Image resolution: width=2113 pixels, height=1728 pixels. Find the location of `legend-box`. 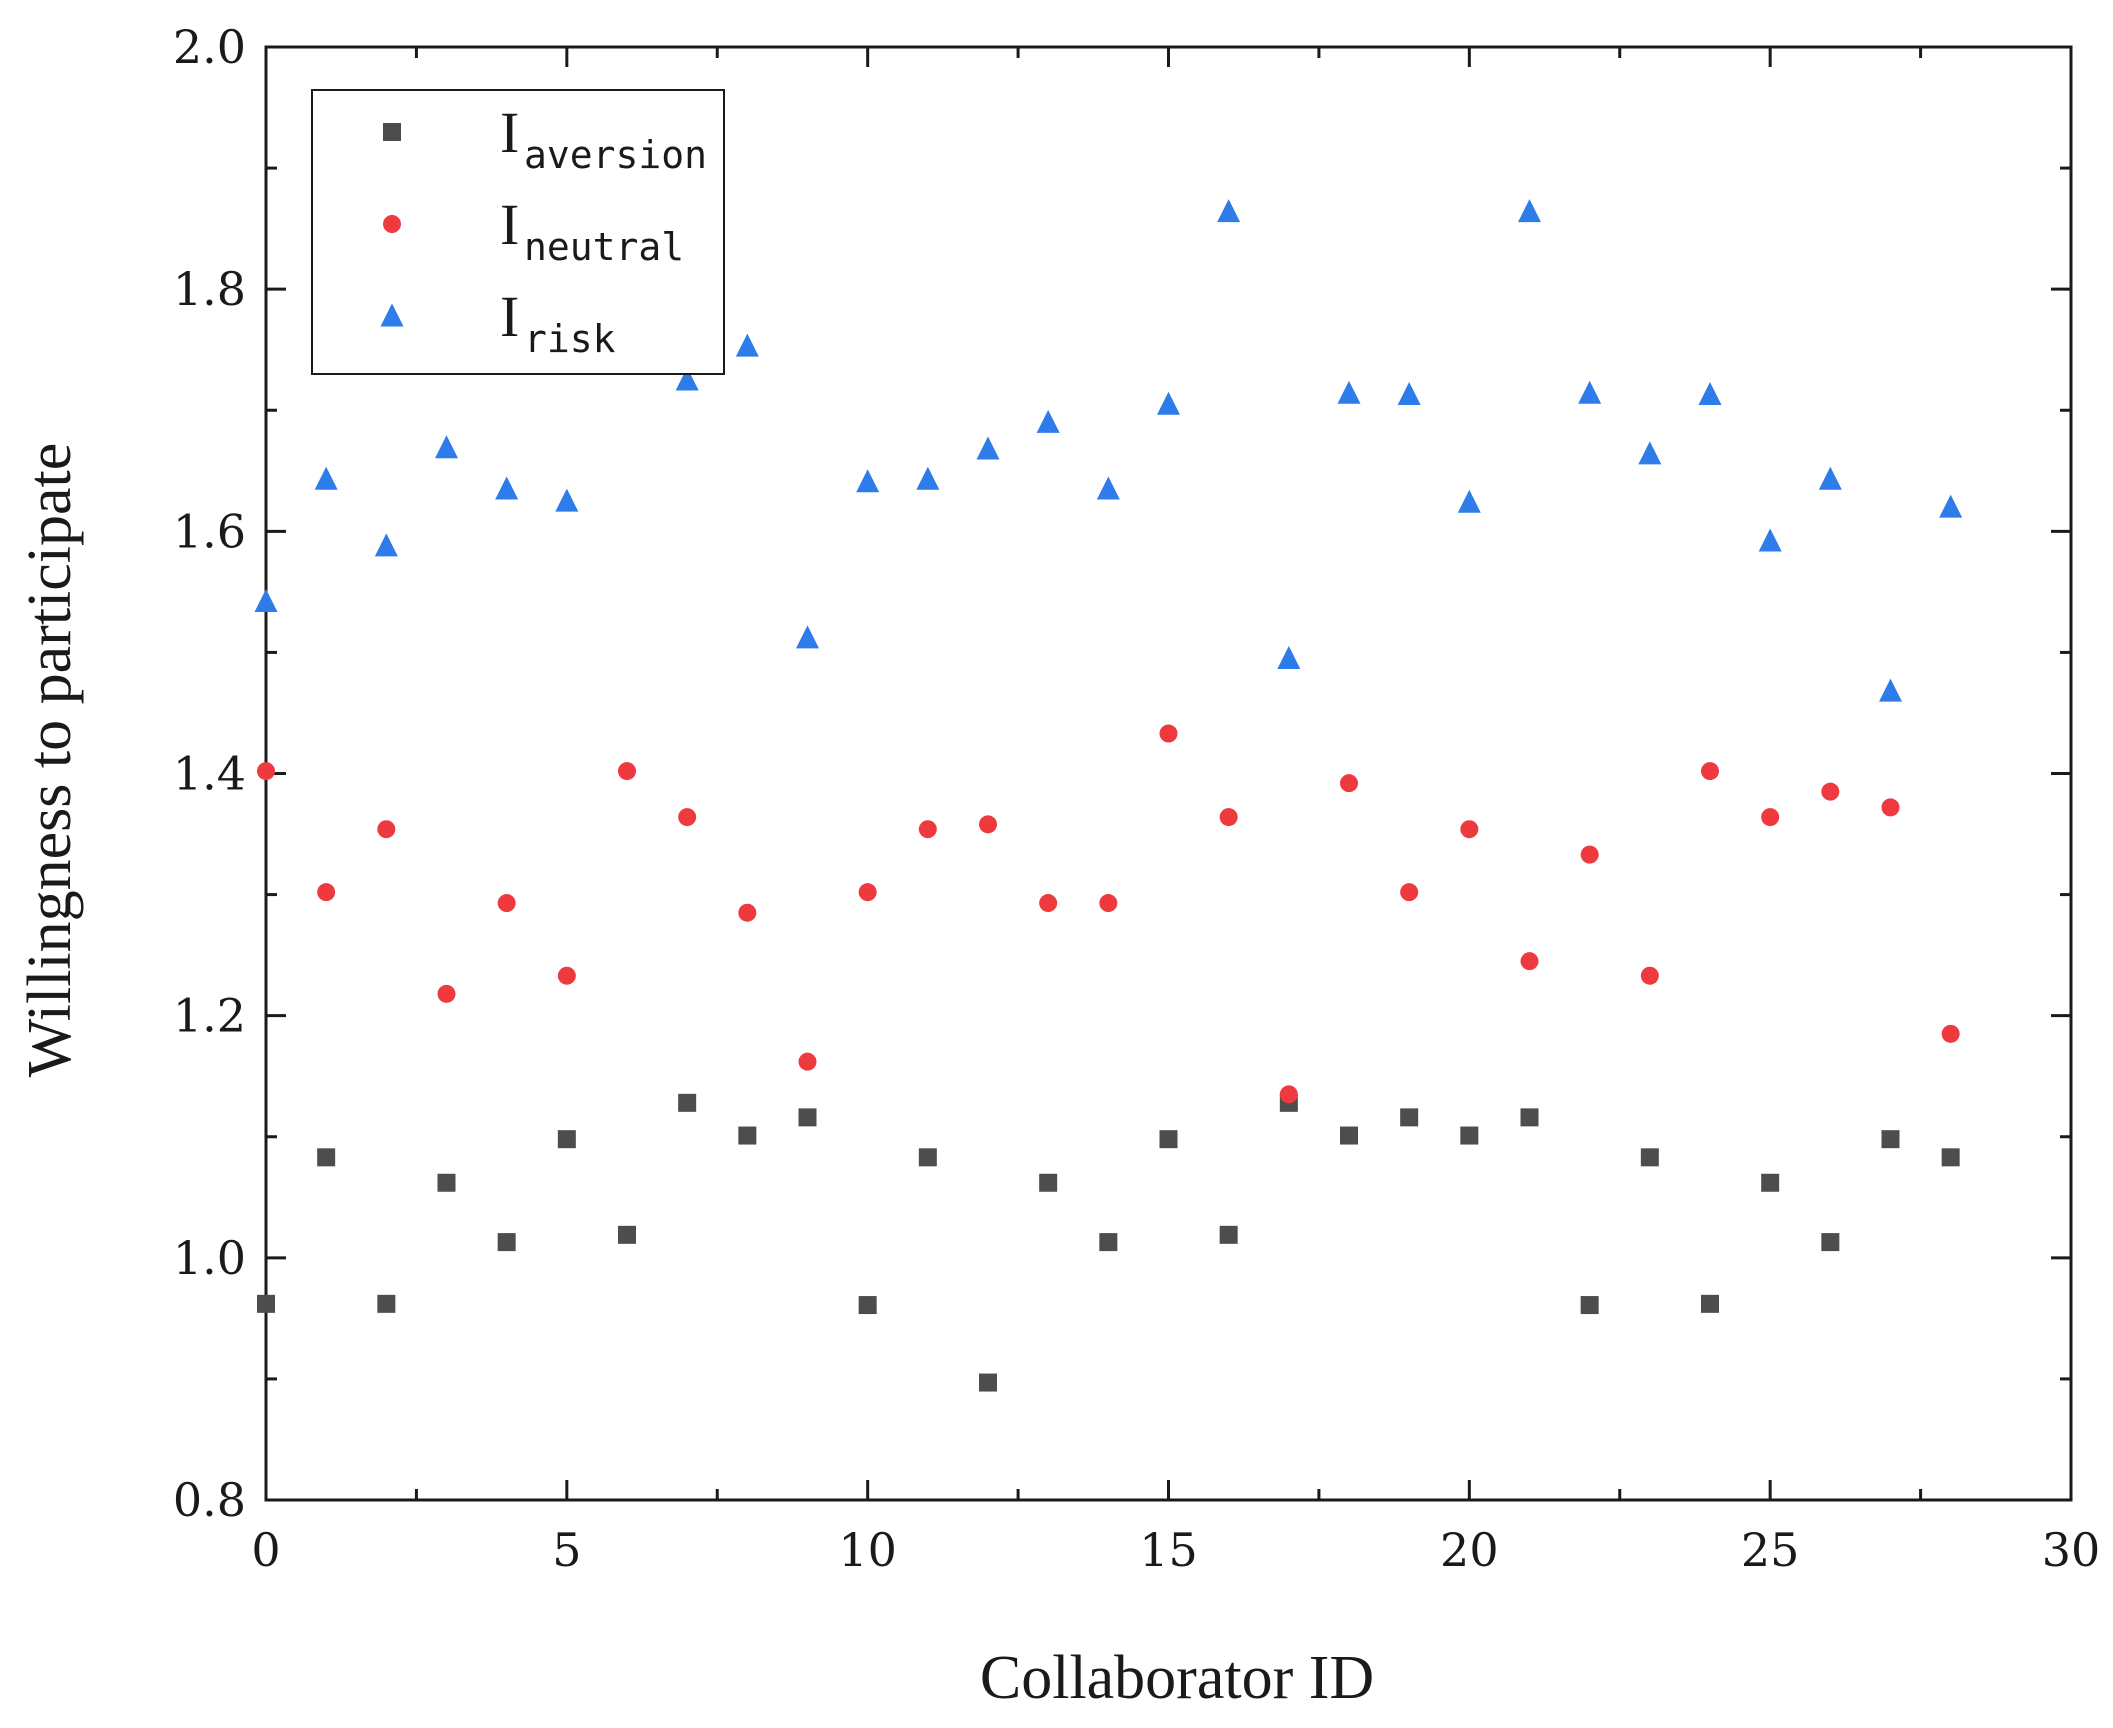

legend-box is located at coordinates (518, 232).